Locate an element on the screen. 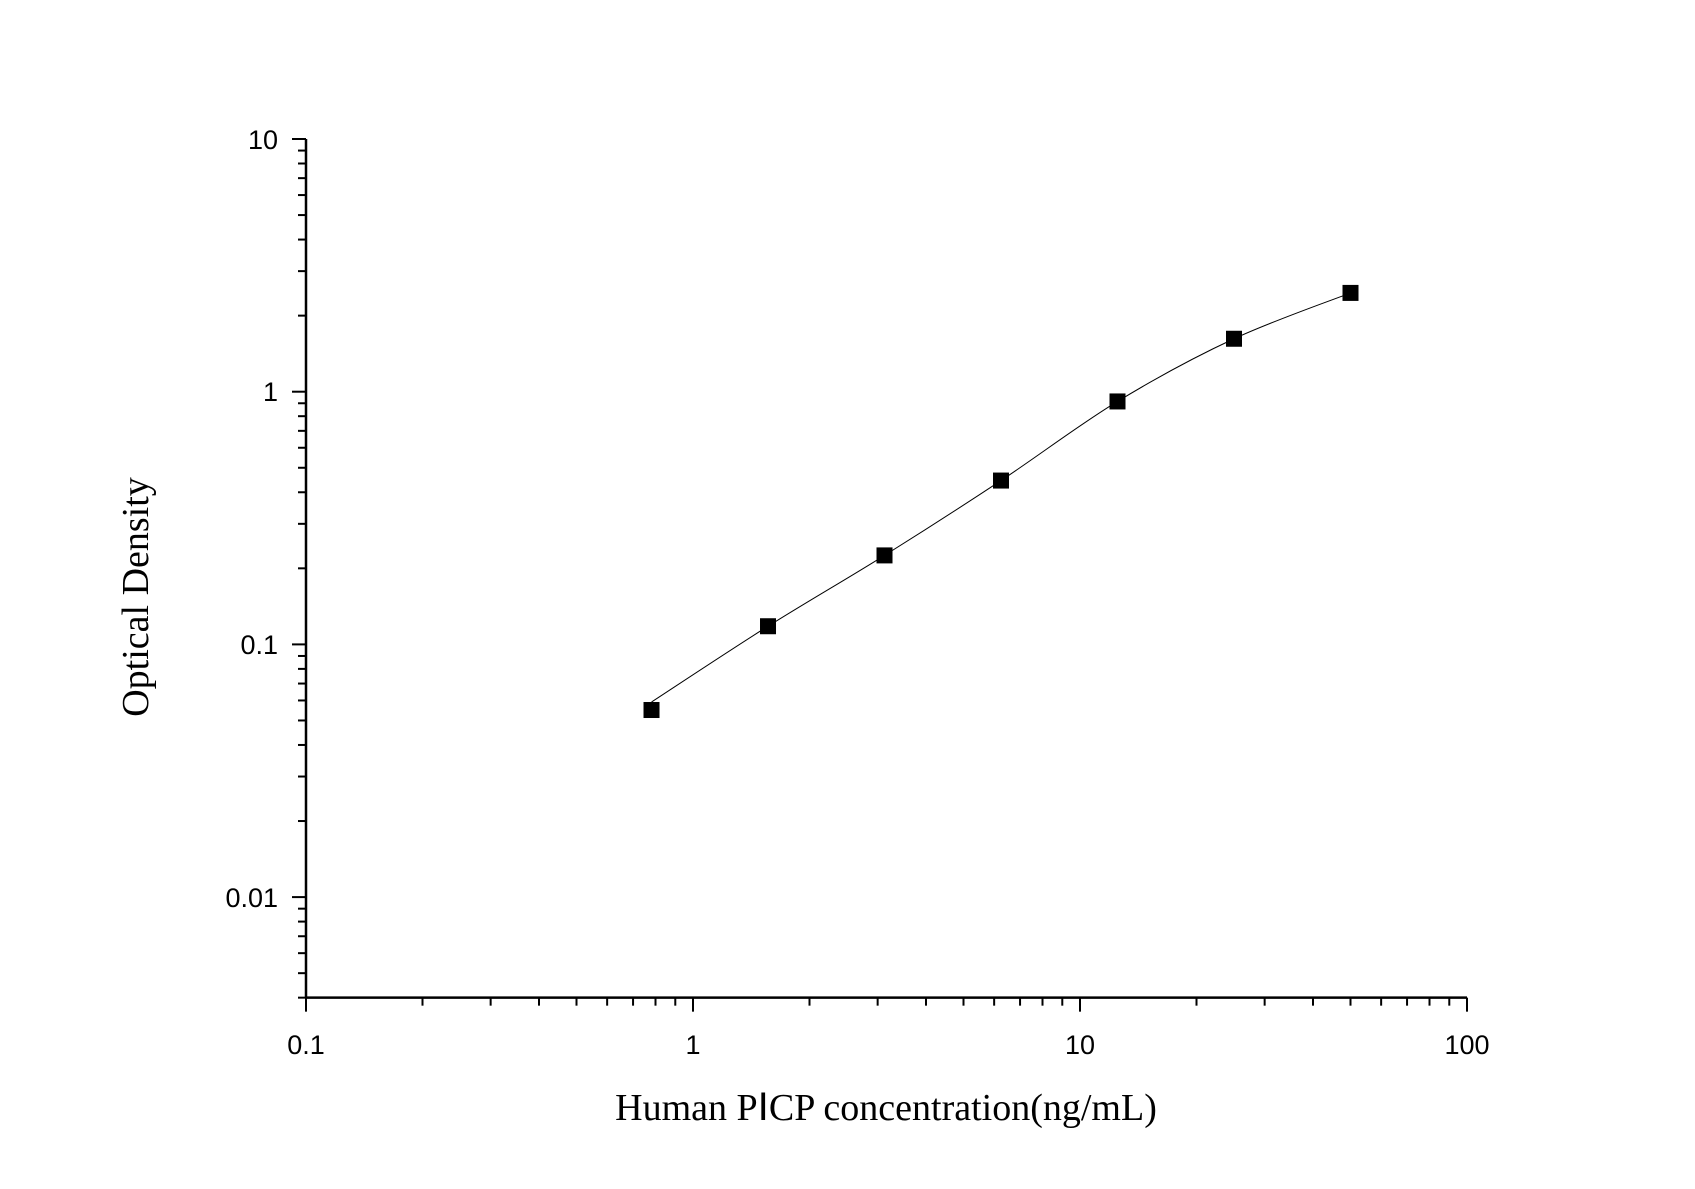 The width and height of the screenshot is (1695, 1189). fit-curve is located at coordinates (1001, 497).